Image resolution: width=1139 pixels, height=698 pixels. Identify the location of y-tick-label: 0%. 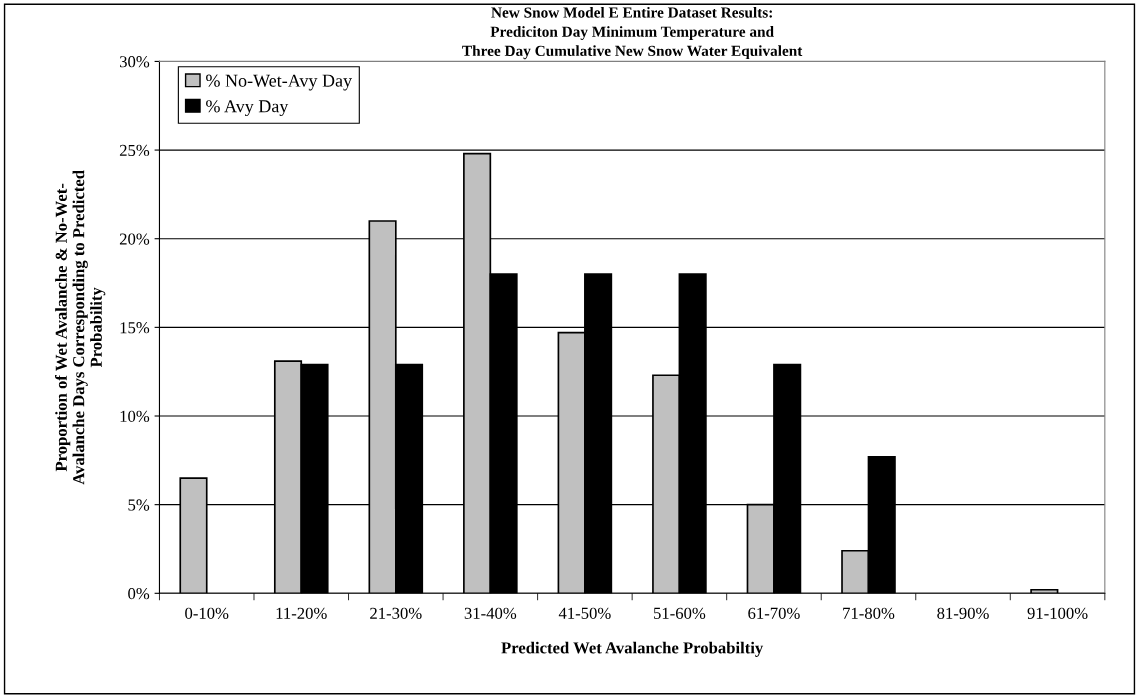
(139, 594).